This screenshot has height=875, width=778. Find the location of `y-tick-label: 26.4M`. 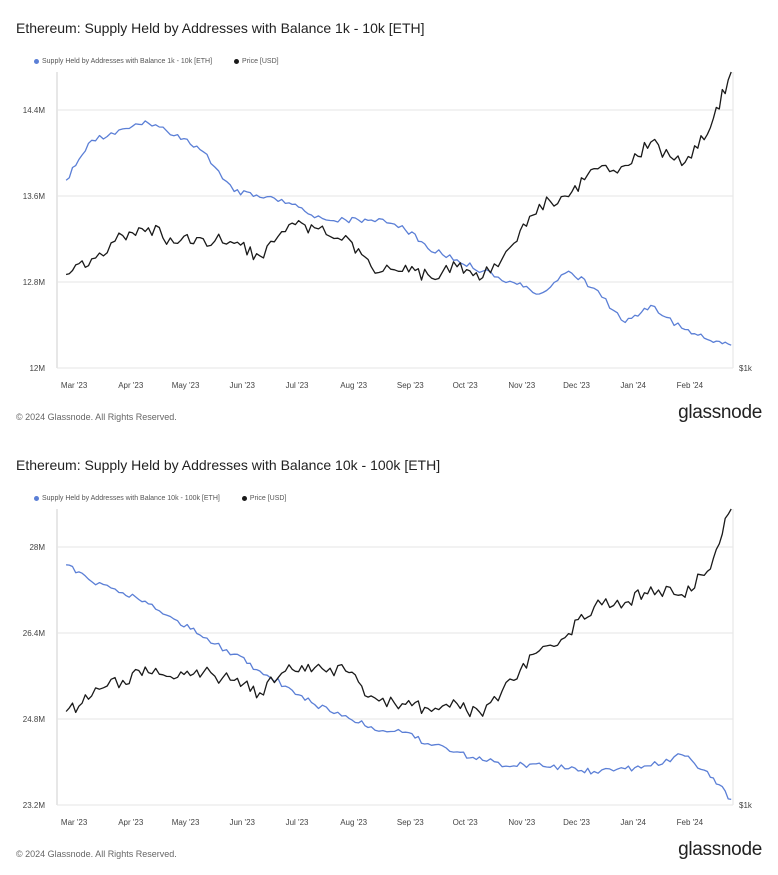

y-tick-label: 26.4M is located at coordinates (34, 633).